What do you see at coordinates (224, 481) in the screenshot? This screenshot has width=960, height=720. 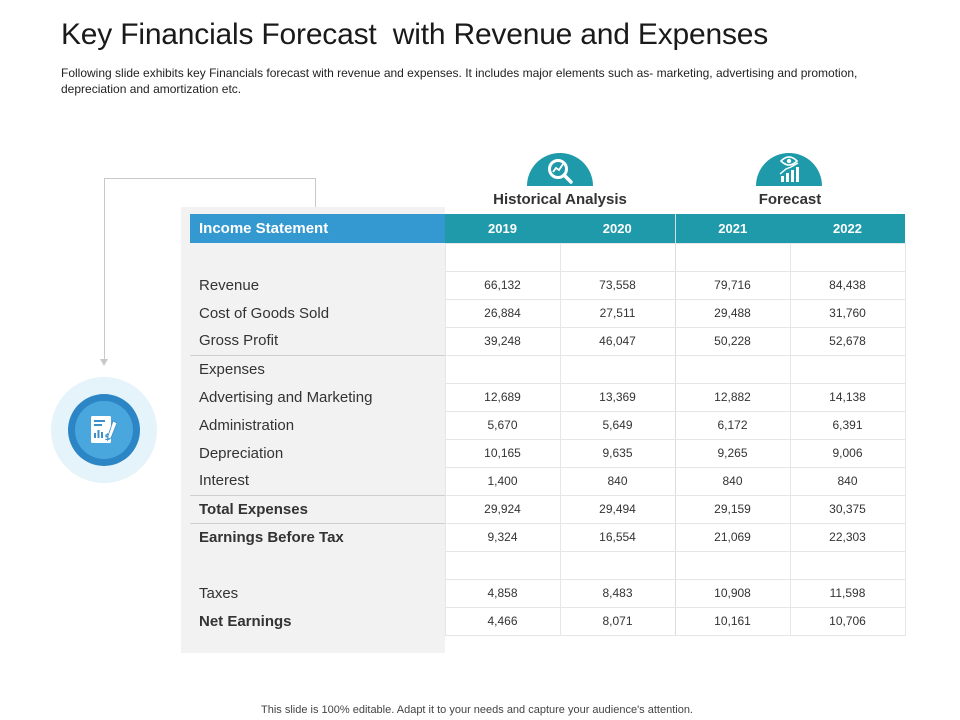 I see `row-label: Interest` at bounding box center [224, 481].